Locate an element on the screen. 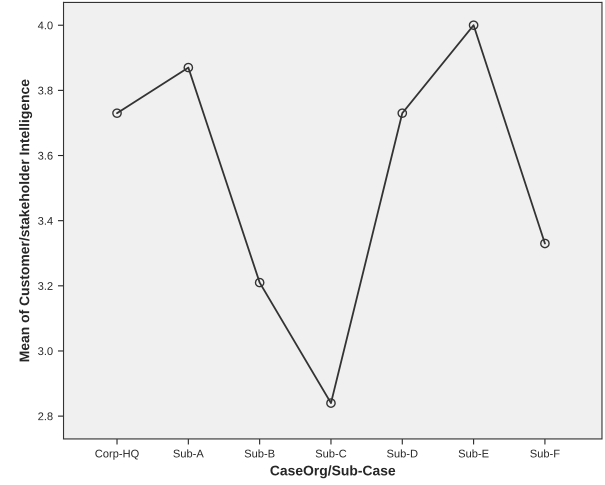 This screenshot has width=605, height=485. x-tick-label: Sub-A is located at coordinates (188, 453).